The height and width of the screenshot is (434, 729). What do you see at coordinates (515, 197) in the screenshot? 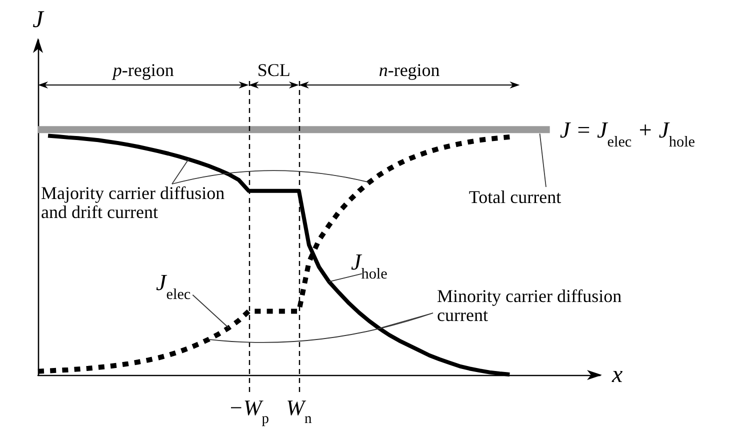
I see `annotation: Total current` at bounding box center [515, 197].